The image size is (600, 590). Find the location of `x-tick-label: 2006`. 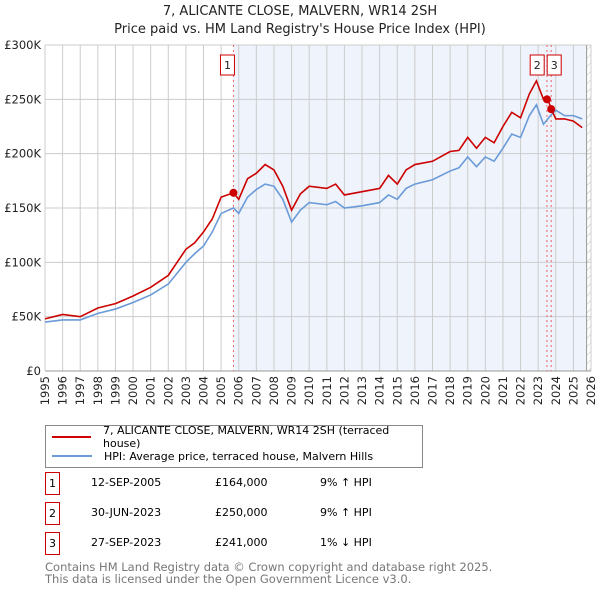

x-tick-label: 2006 is located at coordinates (239, 390).